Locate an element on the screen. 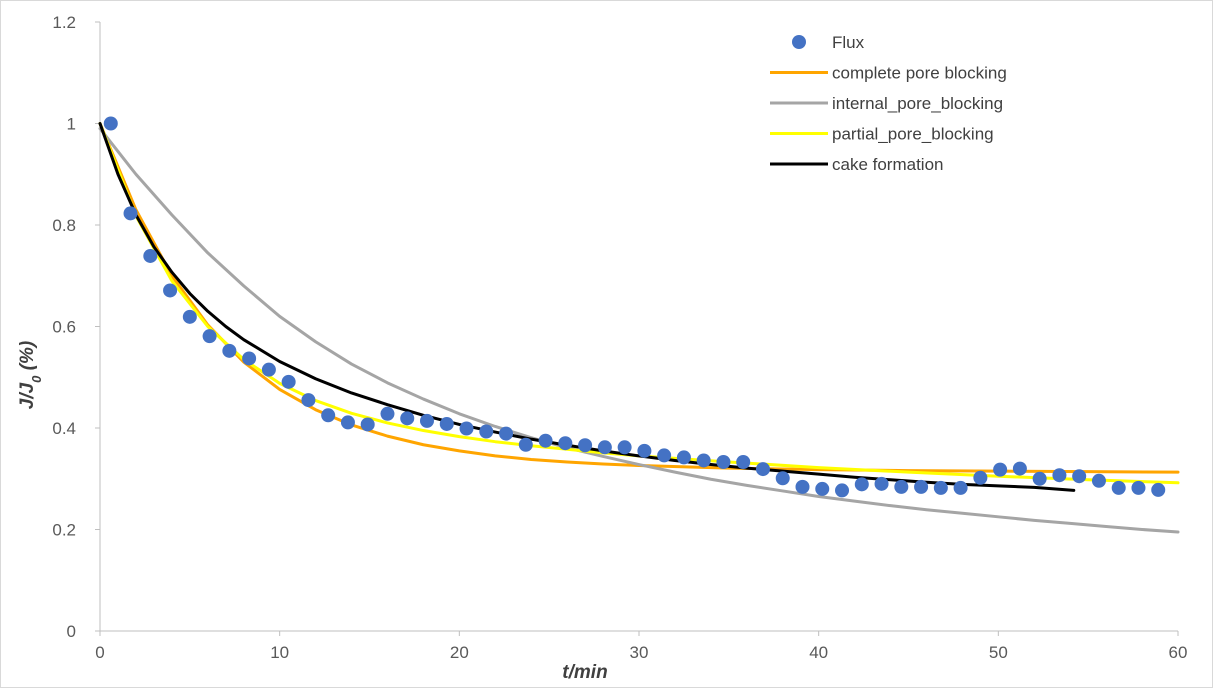  y-tick-label: 0.8 is located at coordinates (64, 225).